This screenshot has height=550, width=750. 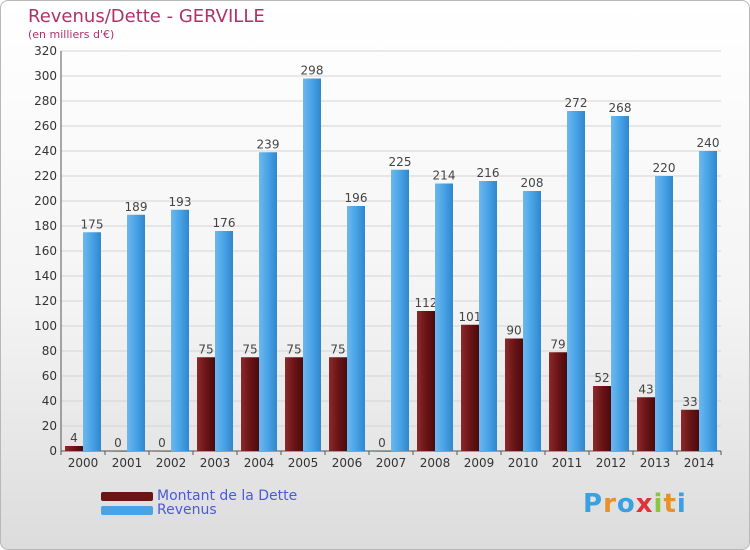 What do you see at coordinates (127, 463) in the screenshot?
I see `x-tick-label: 2001` at bounding box center [127, 463].